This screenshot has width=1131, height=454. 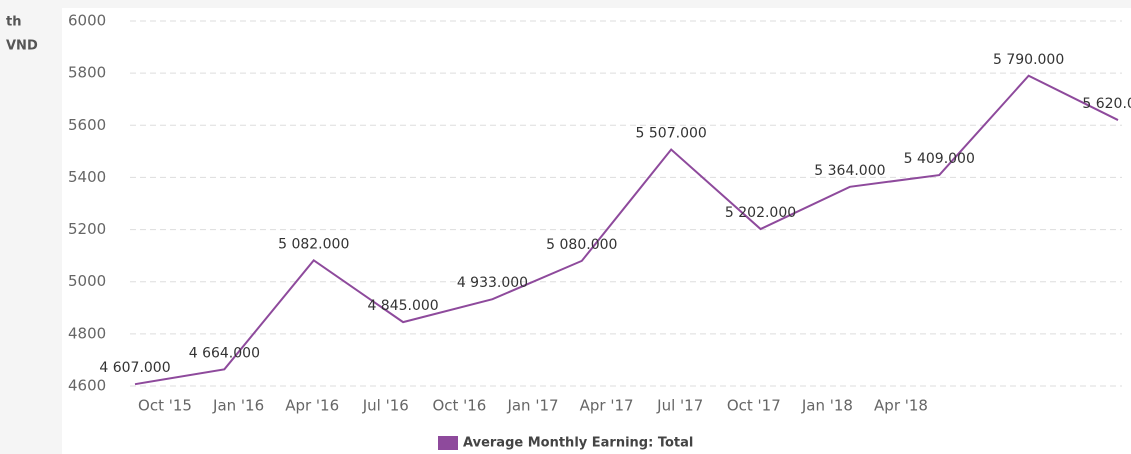 What do you see at coordinates (760, 213) in the screenshot?
I see `data-label: 5 202.000` at bounding box center [760, 213].